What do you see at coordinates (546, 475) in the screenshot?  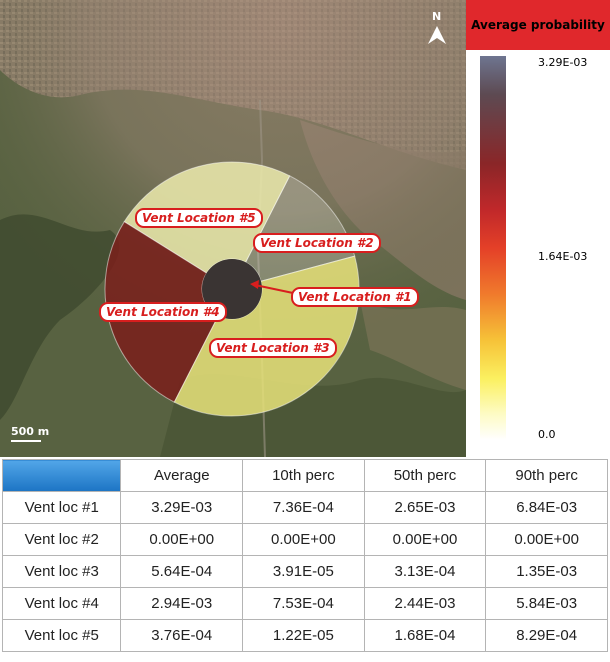 I see `column-header: 90th perc` at bounding box center [546, 475].